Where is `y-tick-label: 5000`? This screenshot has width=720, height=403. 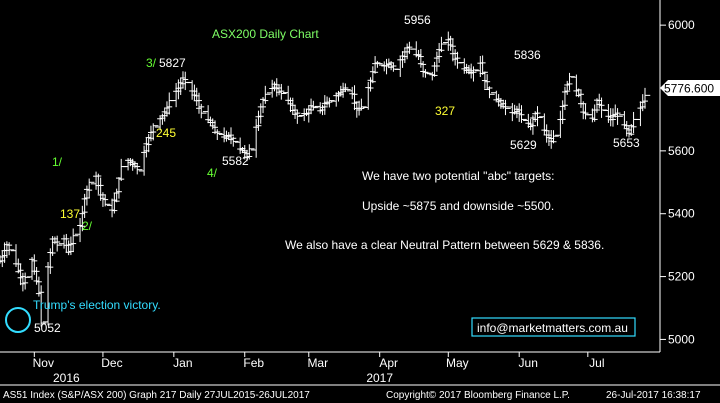
y-tick-label: 5000 is located at coordinates (681, 339).